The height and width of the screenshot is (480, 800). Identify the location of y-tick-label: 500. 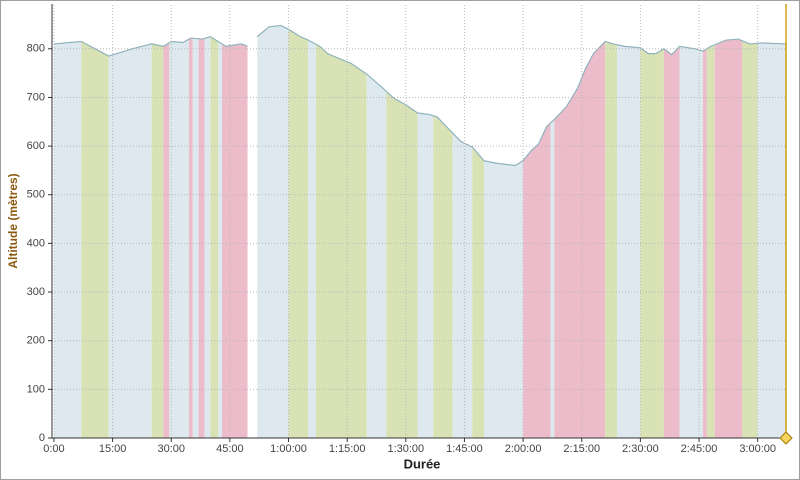
(36, 195).